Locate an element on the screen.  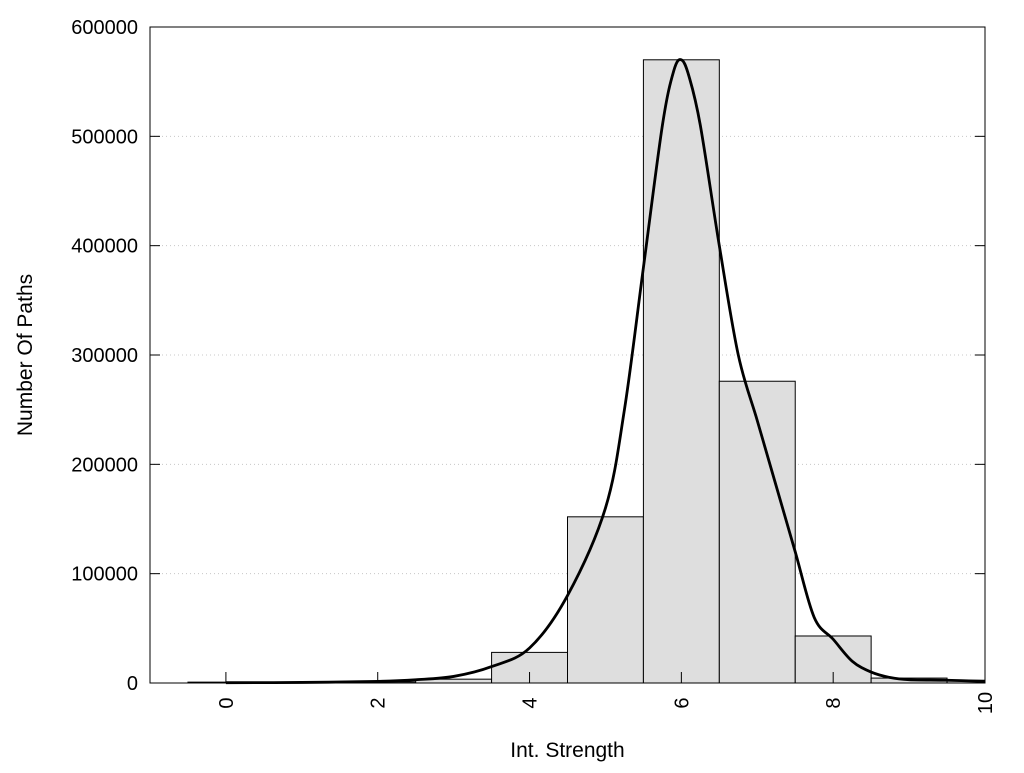
x-tick-label-2: 2 is located at coordinates (379, 702).